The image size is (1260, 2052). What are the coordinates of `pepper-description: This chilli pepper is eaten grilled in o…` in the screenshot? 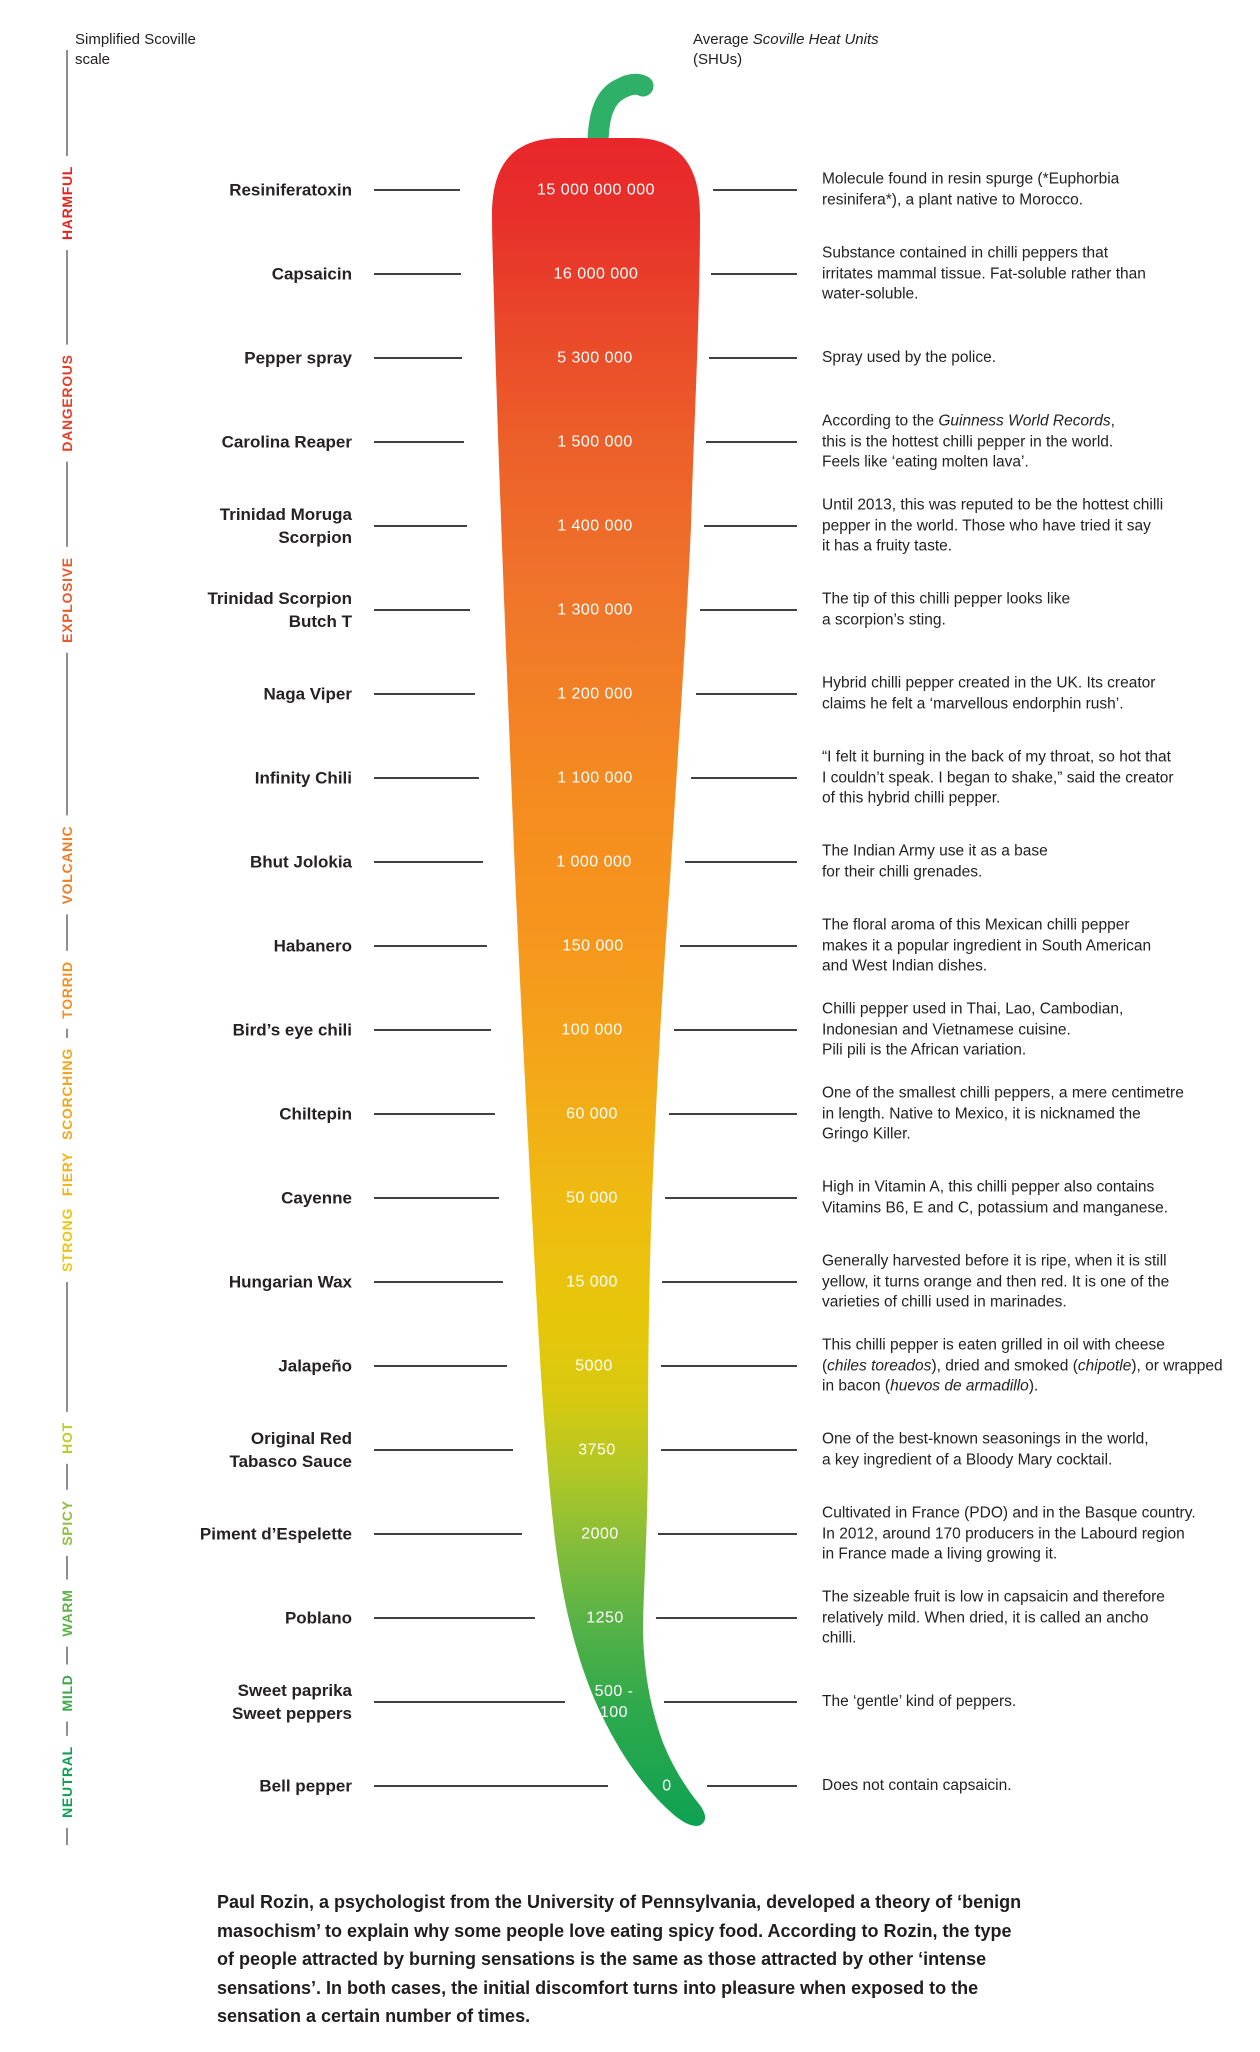 It's located at (1022, 1365).